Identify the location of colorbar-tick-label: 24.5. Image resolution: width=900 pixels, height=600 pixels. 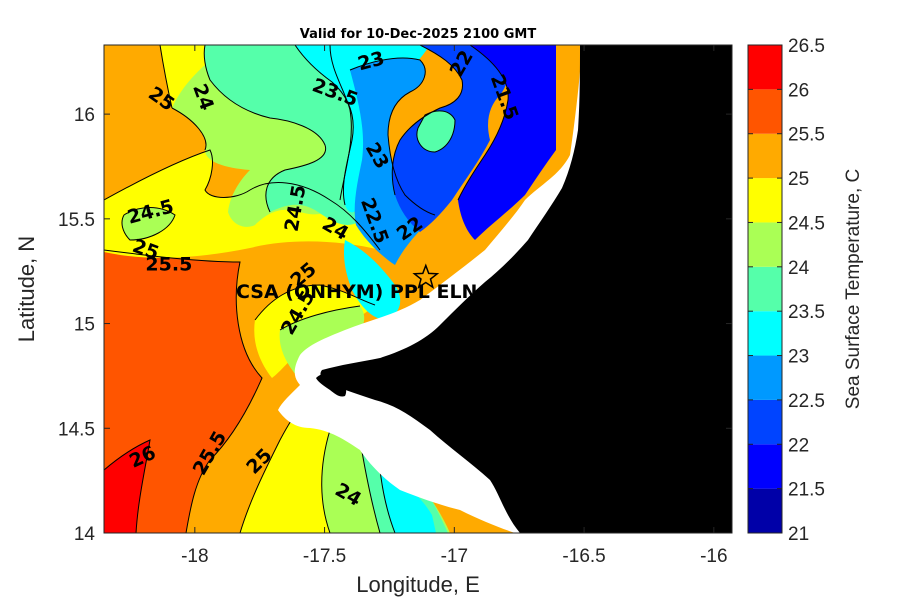
(806, 223).